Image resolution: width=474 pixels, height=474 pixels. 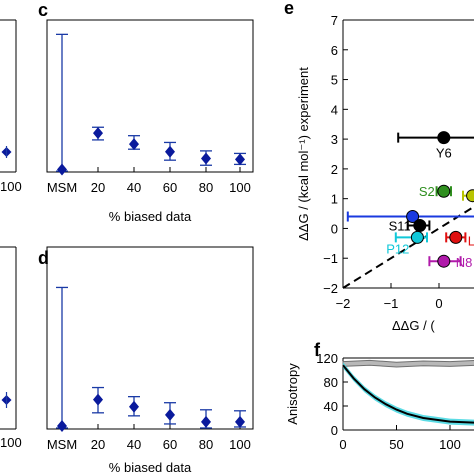 I want to click on f-y-tick-label-3: 120, so click(x=327, y=358).